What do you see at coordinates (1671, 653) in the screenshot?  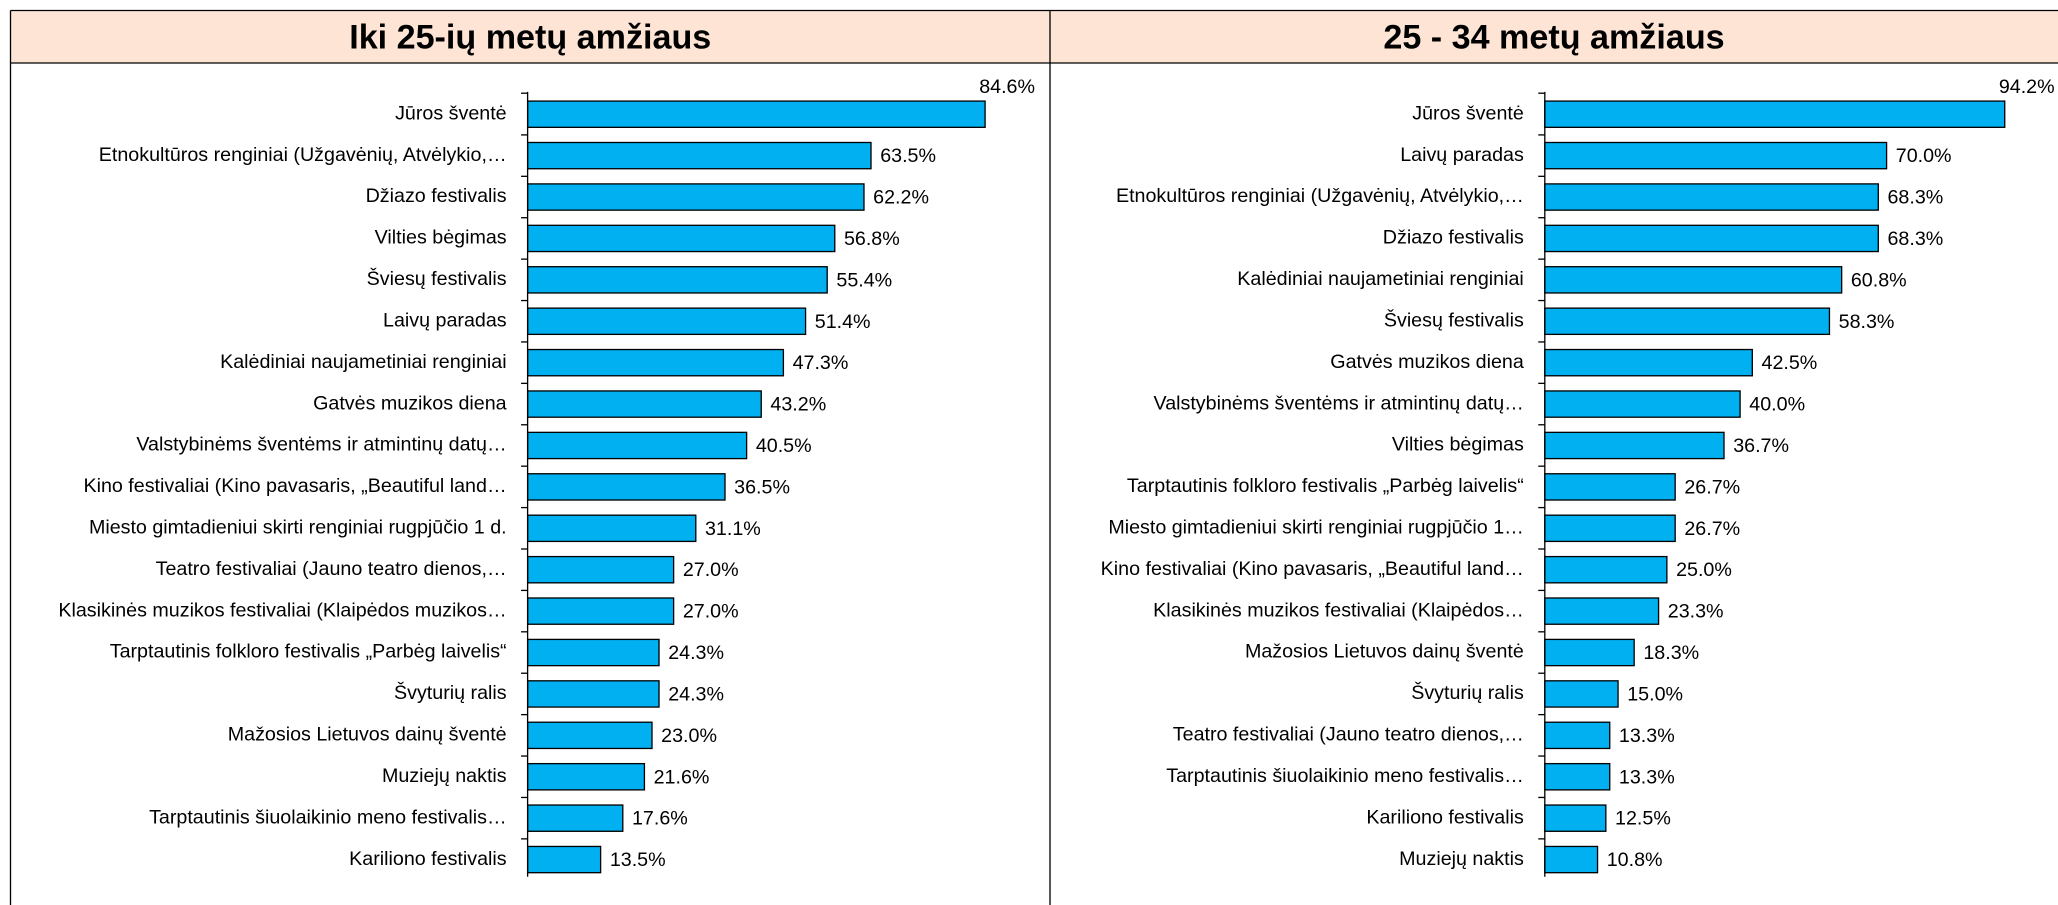 I see `value-label: 18.3%` at bounding box center [1671, 653].